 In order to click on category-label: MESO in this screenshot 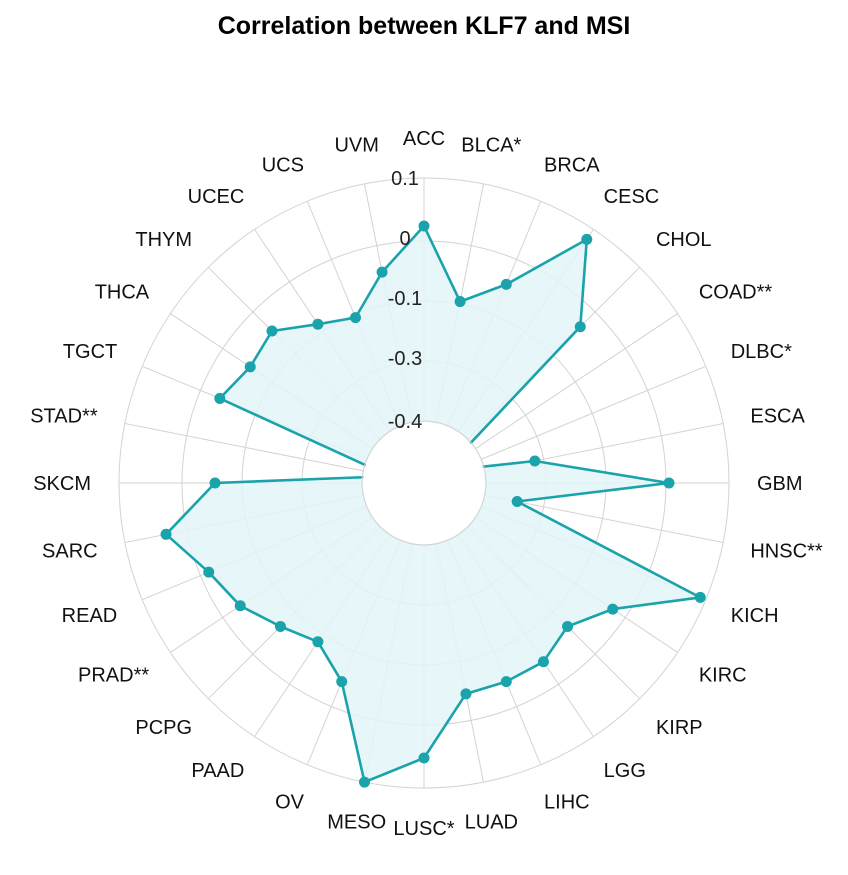, I will do `click(356, 822)`.